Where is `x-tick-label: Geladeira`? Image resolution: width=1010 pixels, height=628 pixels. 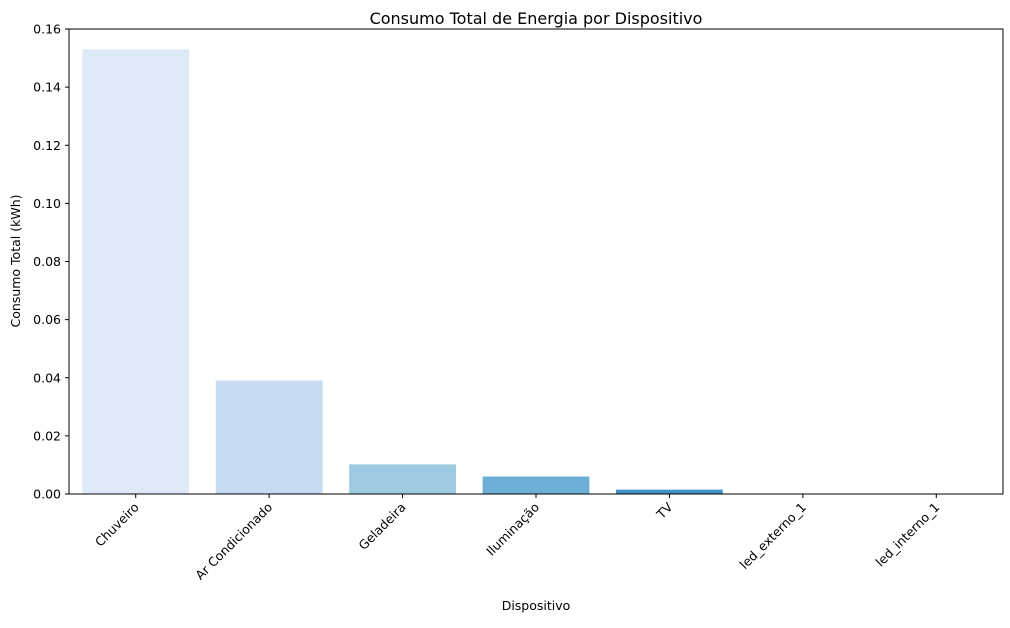
x-tick-label: Geladeira is located at coordinates (381, 526).